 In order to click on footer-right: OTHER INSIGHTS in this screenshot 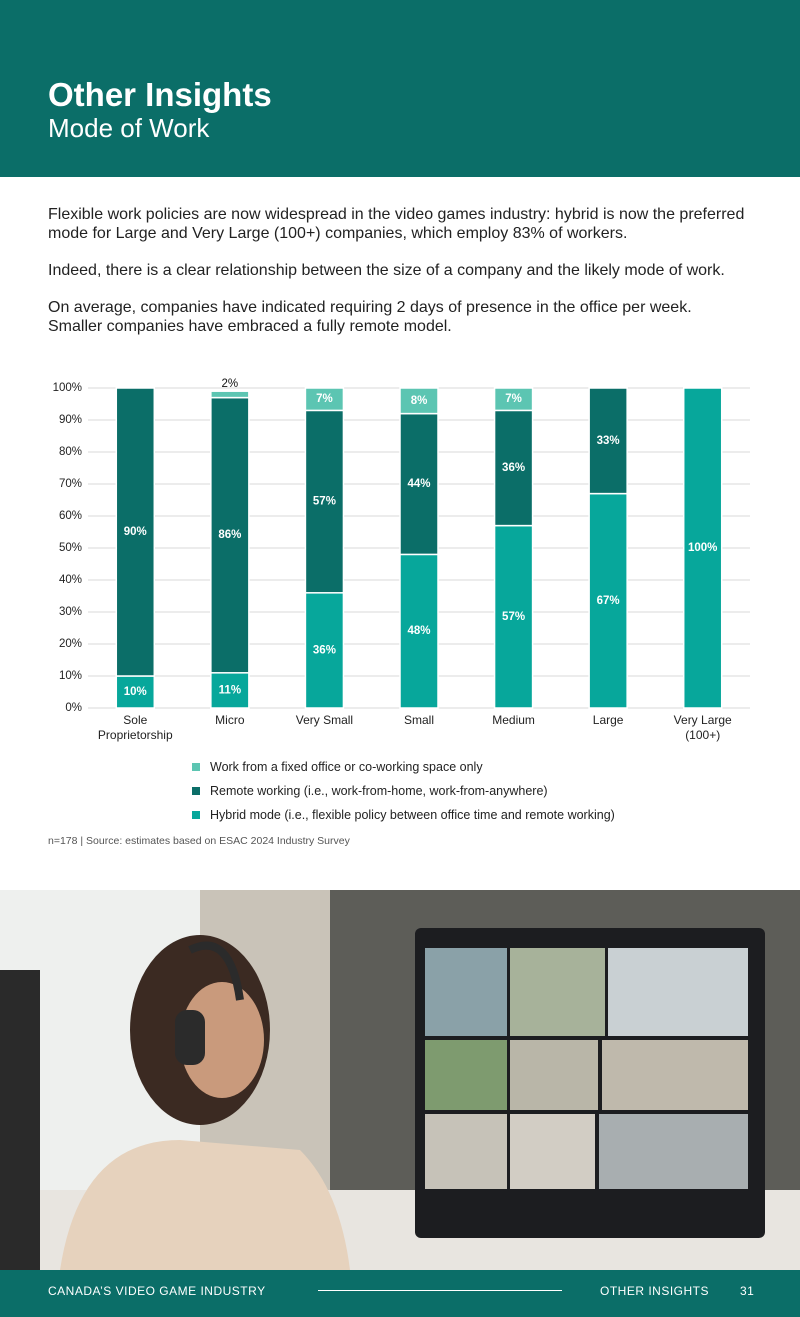, I will do `click(655, 1291)`.